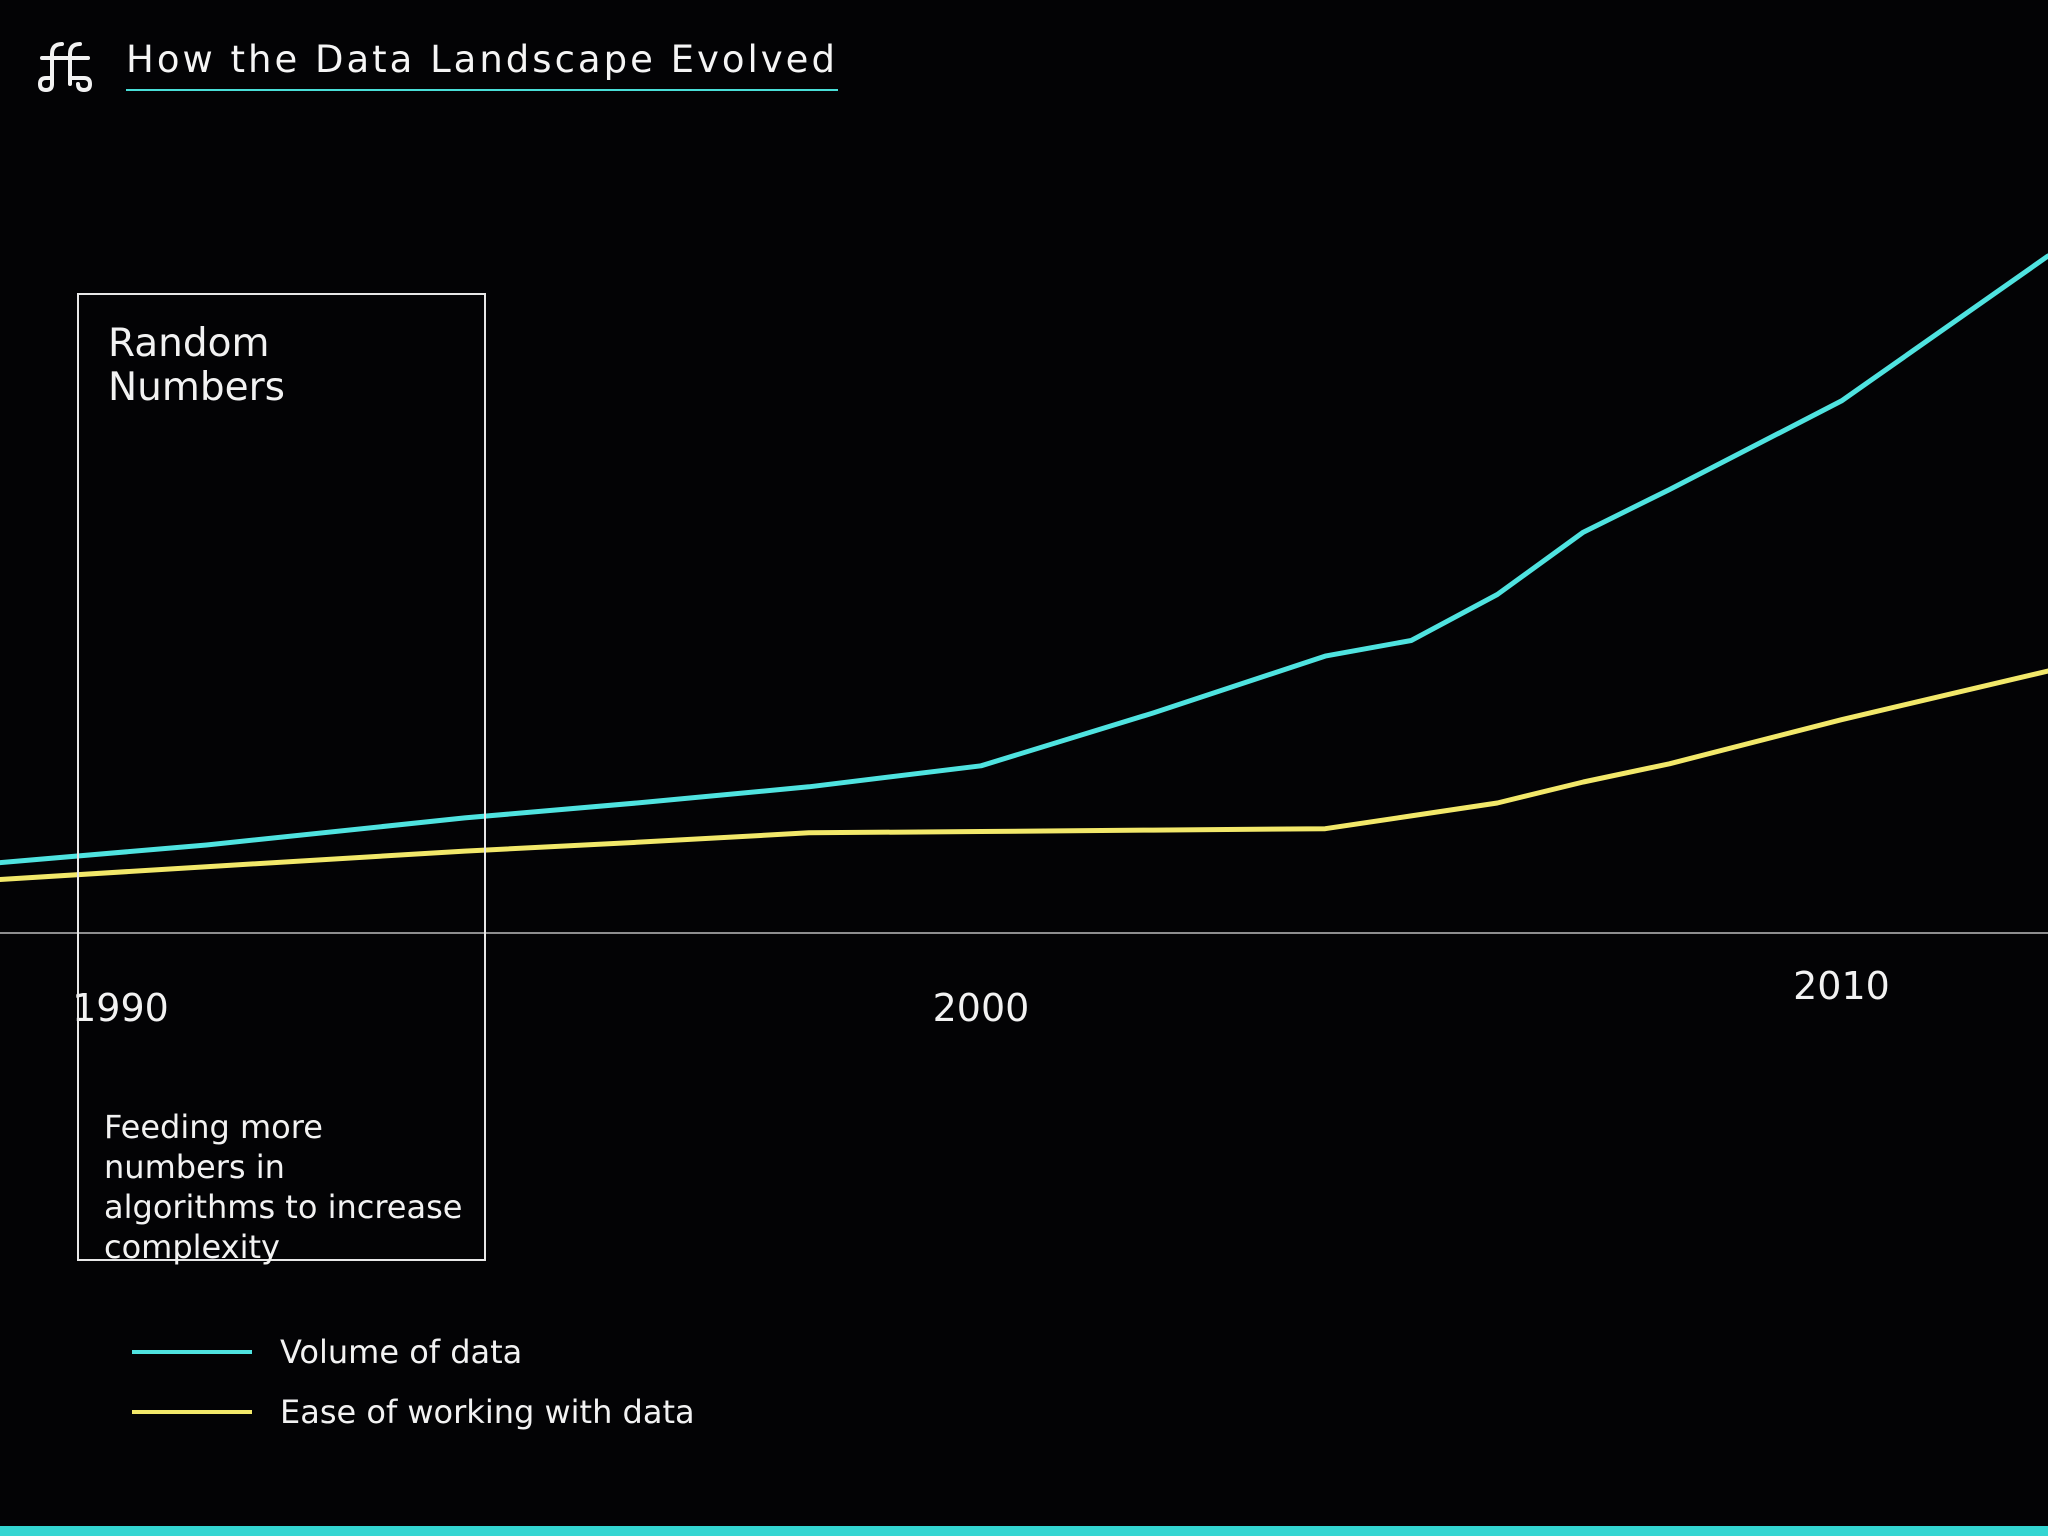  What do you see at coordinates (65, 67) in the screenshot?
I see `ff-monogram-icon` at bounding box center [65, 67].